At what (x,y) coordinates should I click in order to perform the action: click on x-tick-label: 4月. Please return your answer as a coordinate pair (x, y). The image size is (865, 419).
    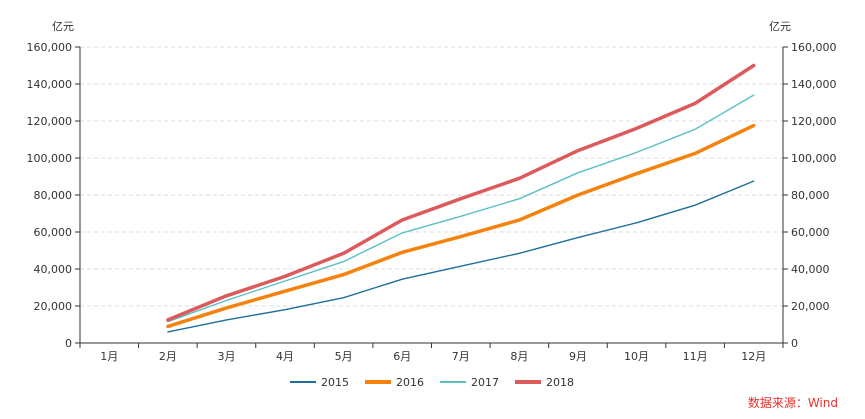
    Looking at the image, I should click on (285, 356).